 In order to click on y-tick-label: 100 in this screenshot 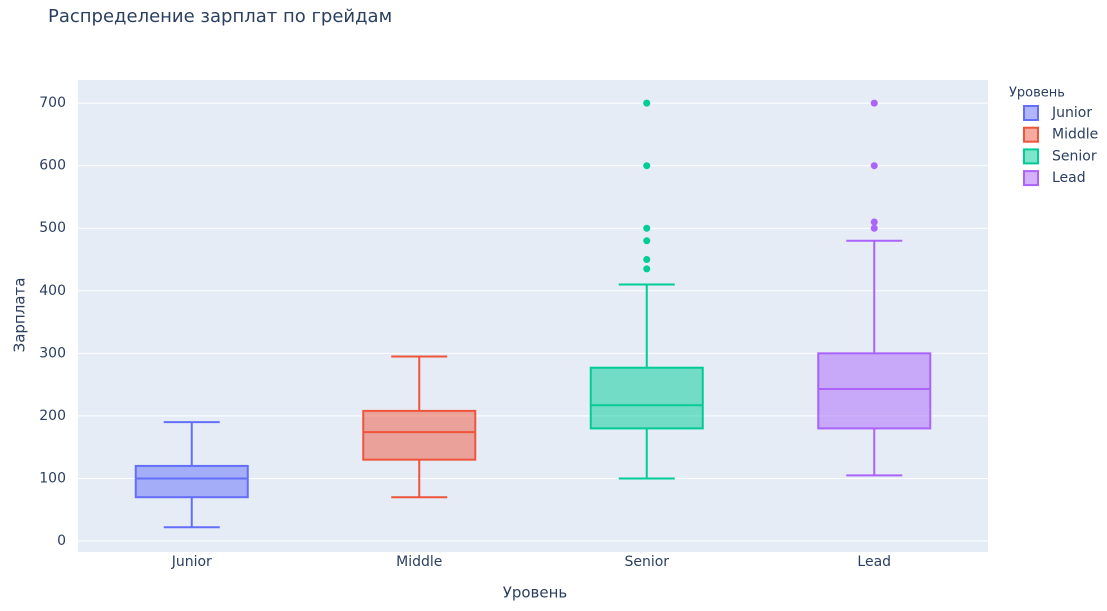, I will do `click(52, 478)`.